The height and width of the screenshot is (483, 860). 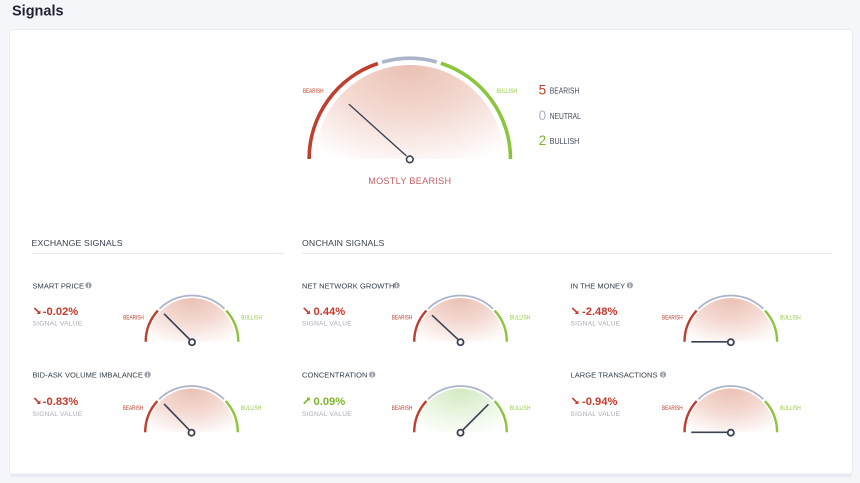 What do you see at coordinates (543, 140) in the screenshot?
I see `svg-text: 2` at bounding box center [543, 140].